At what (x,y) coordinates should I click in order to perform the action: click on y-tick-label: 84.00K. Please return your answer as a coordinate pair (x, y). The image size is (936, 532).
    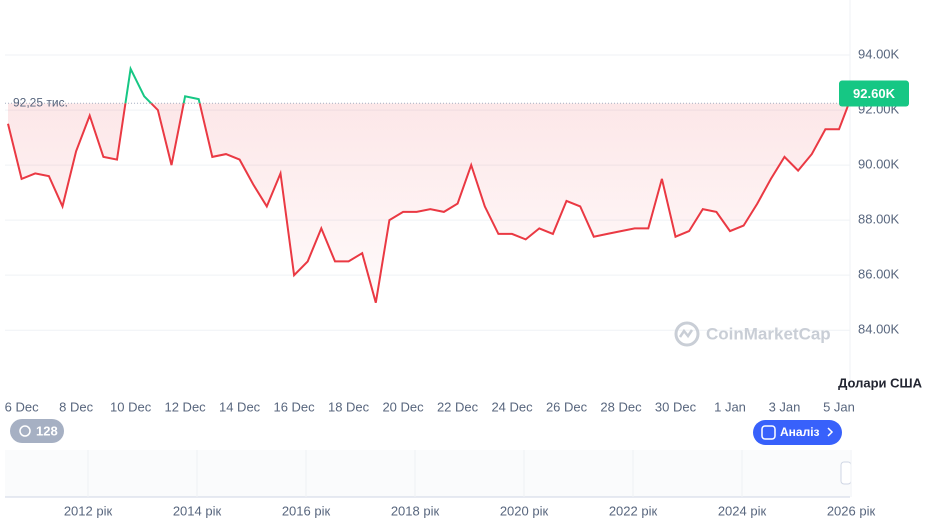
    Looking at the image, I should click on (879, 329).